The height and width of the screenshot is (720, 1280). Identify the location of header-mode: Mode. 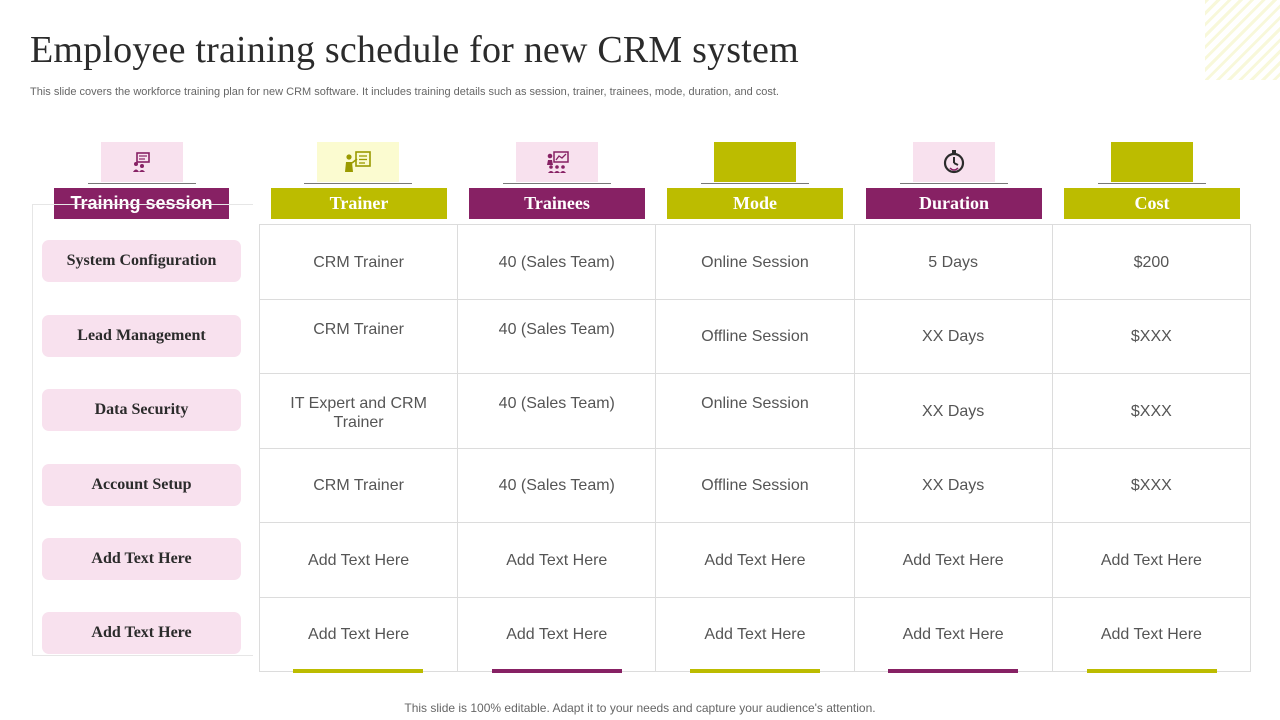
(755, 203).